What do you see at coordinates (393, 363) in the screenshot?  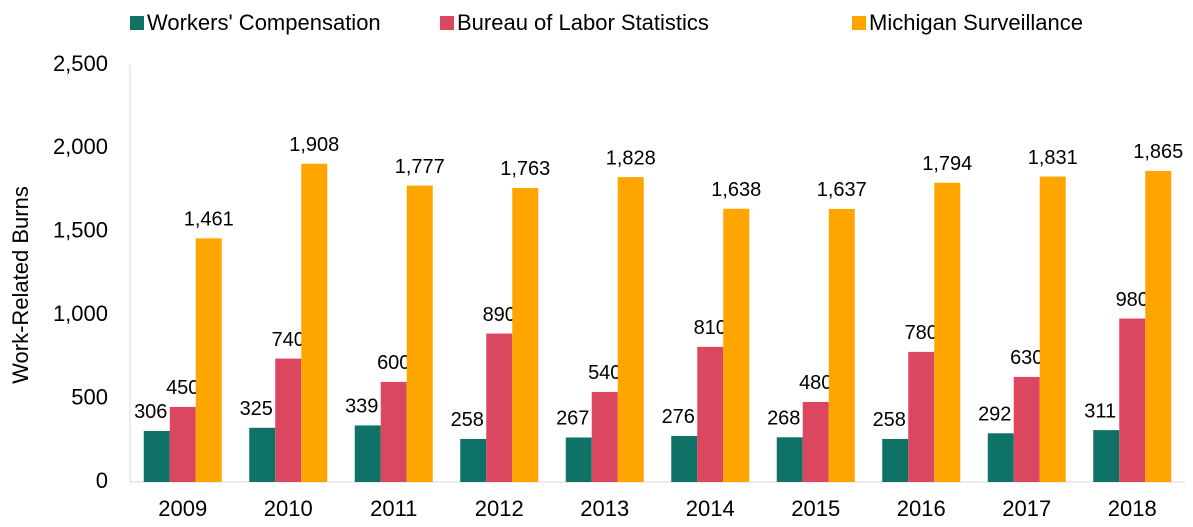 I see `data-label: 600` at bounding box center [393, 363].